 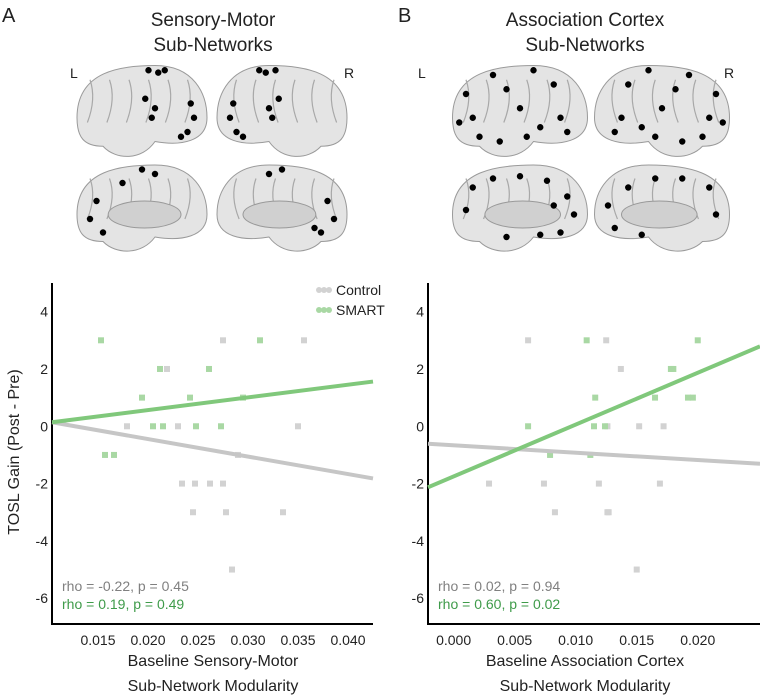 I want to click on x-tick-label: 0.040, so click(x=347, y=640).